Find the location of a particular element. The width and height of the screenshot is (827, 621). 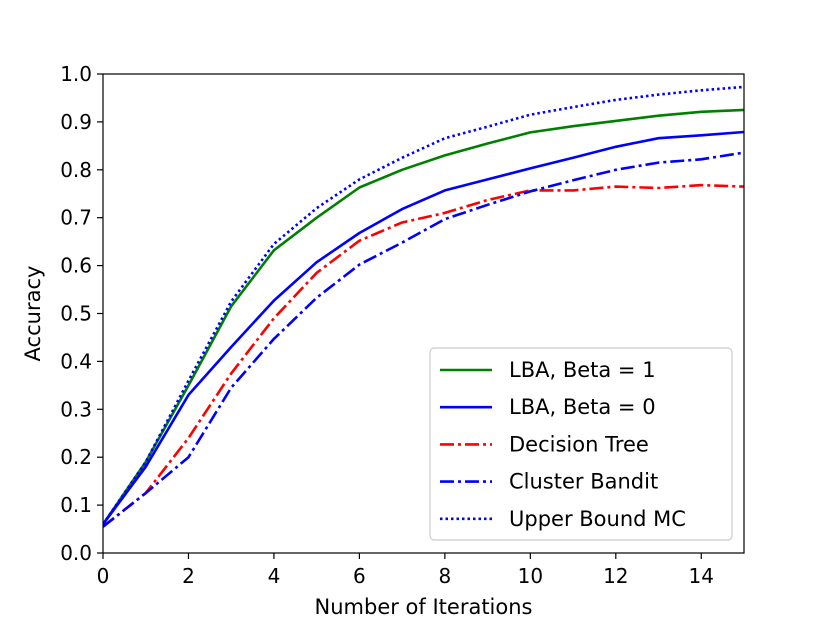

y-tick-label: 0.4 is located at coordinates (76, 361).